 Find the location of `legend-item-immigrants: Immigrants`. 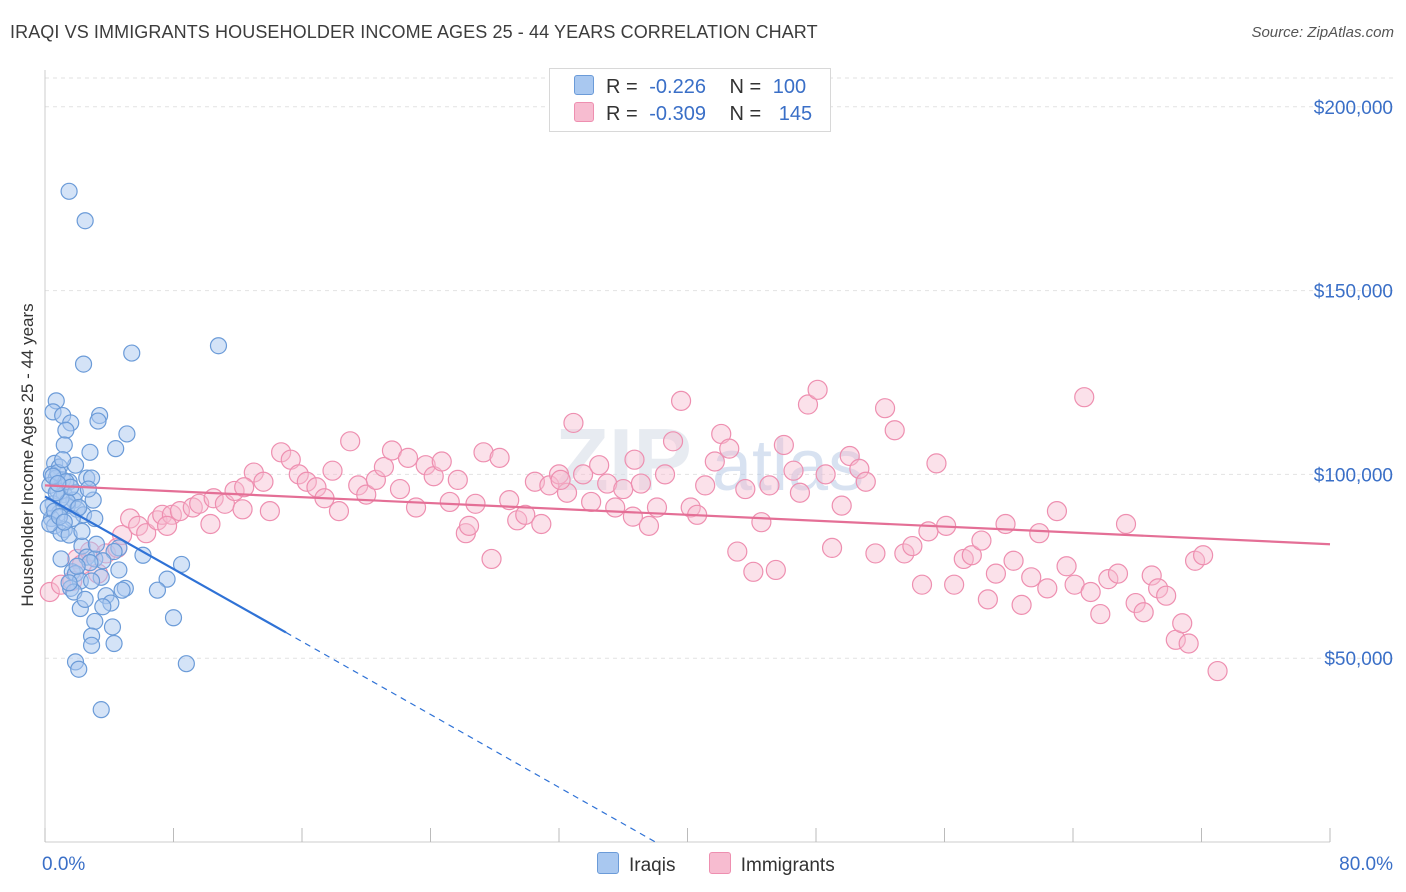

legend-item-immigrants: Immigrants is located at coordinates (771, 864).